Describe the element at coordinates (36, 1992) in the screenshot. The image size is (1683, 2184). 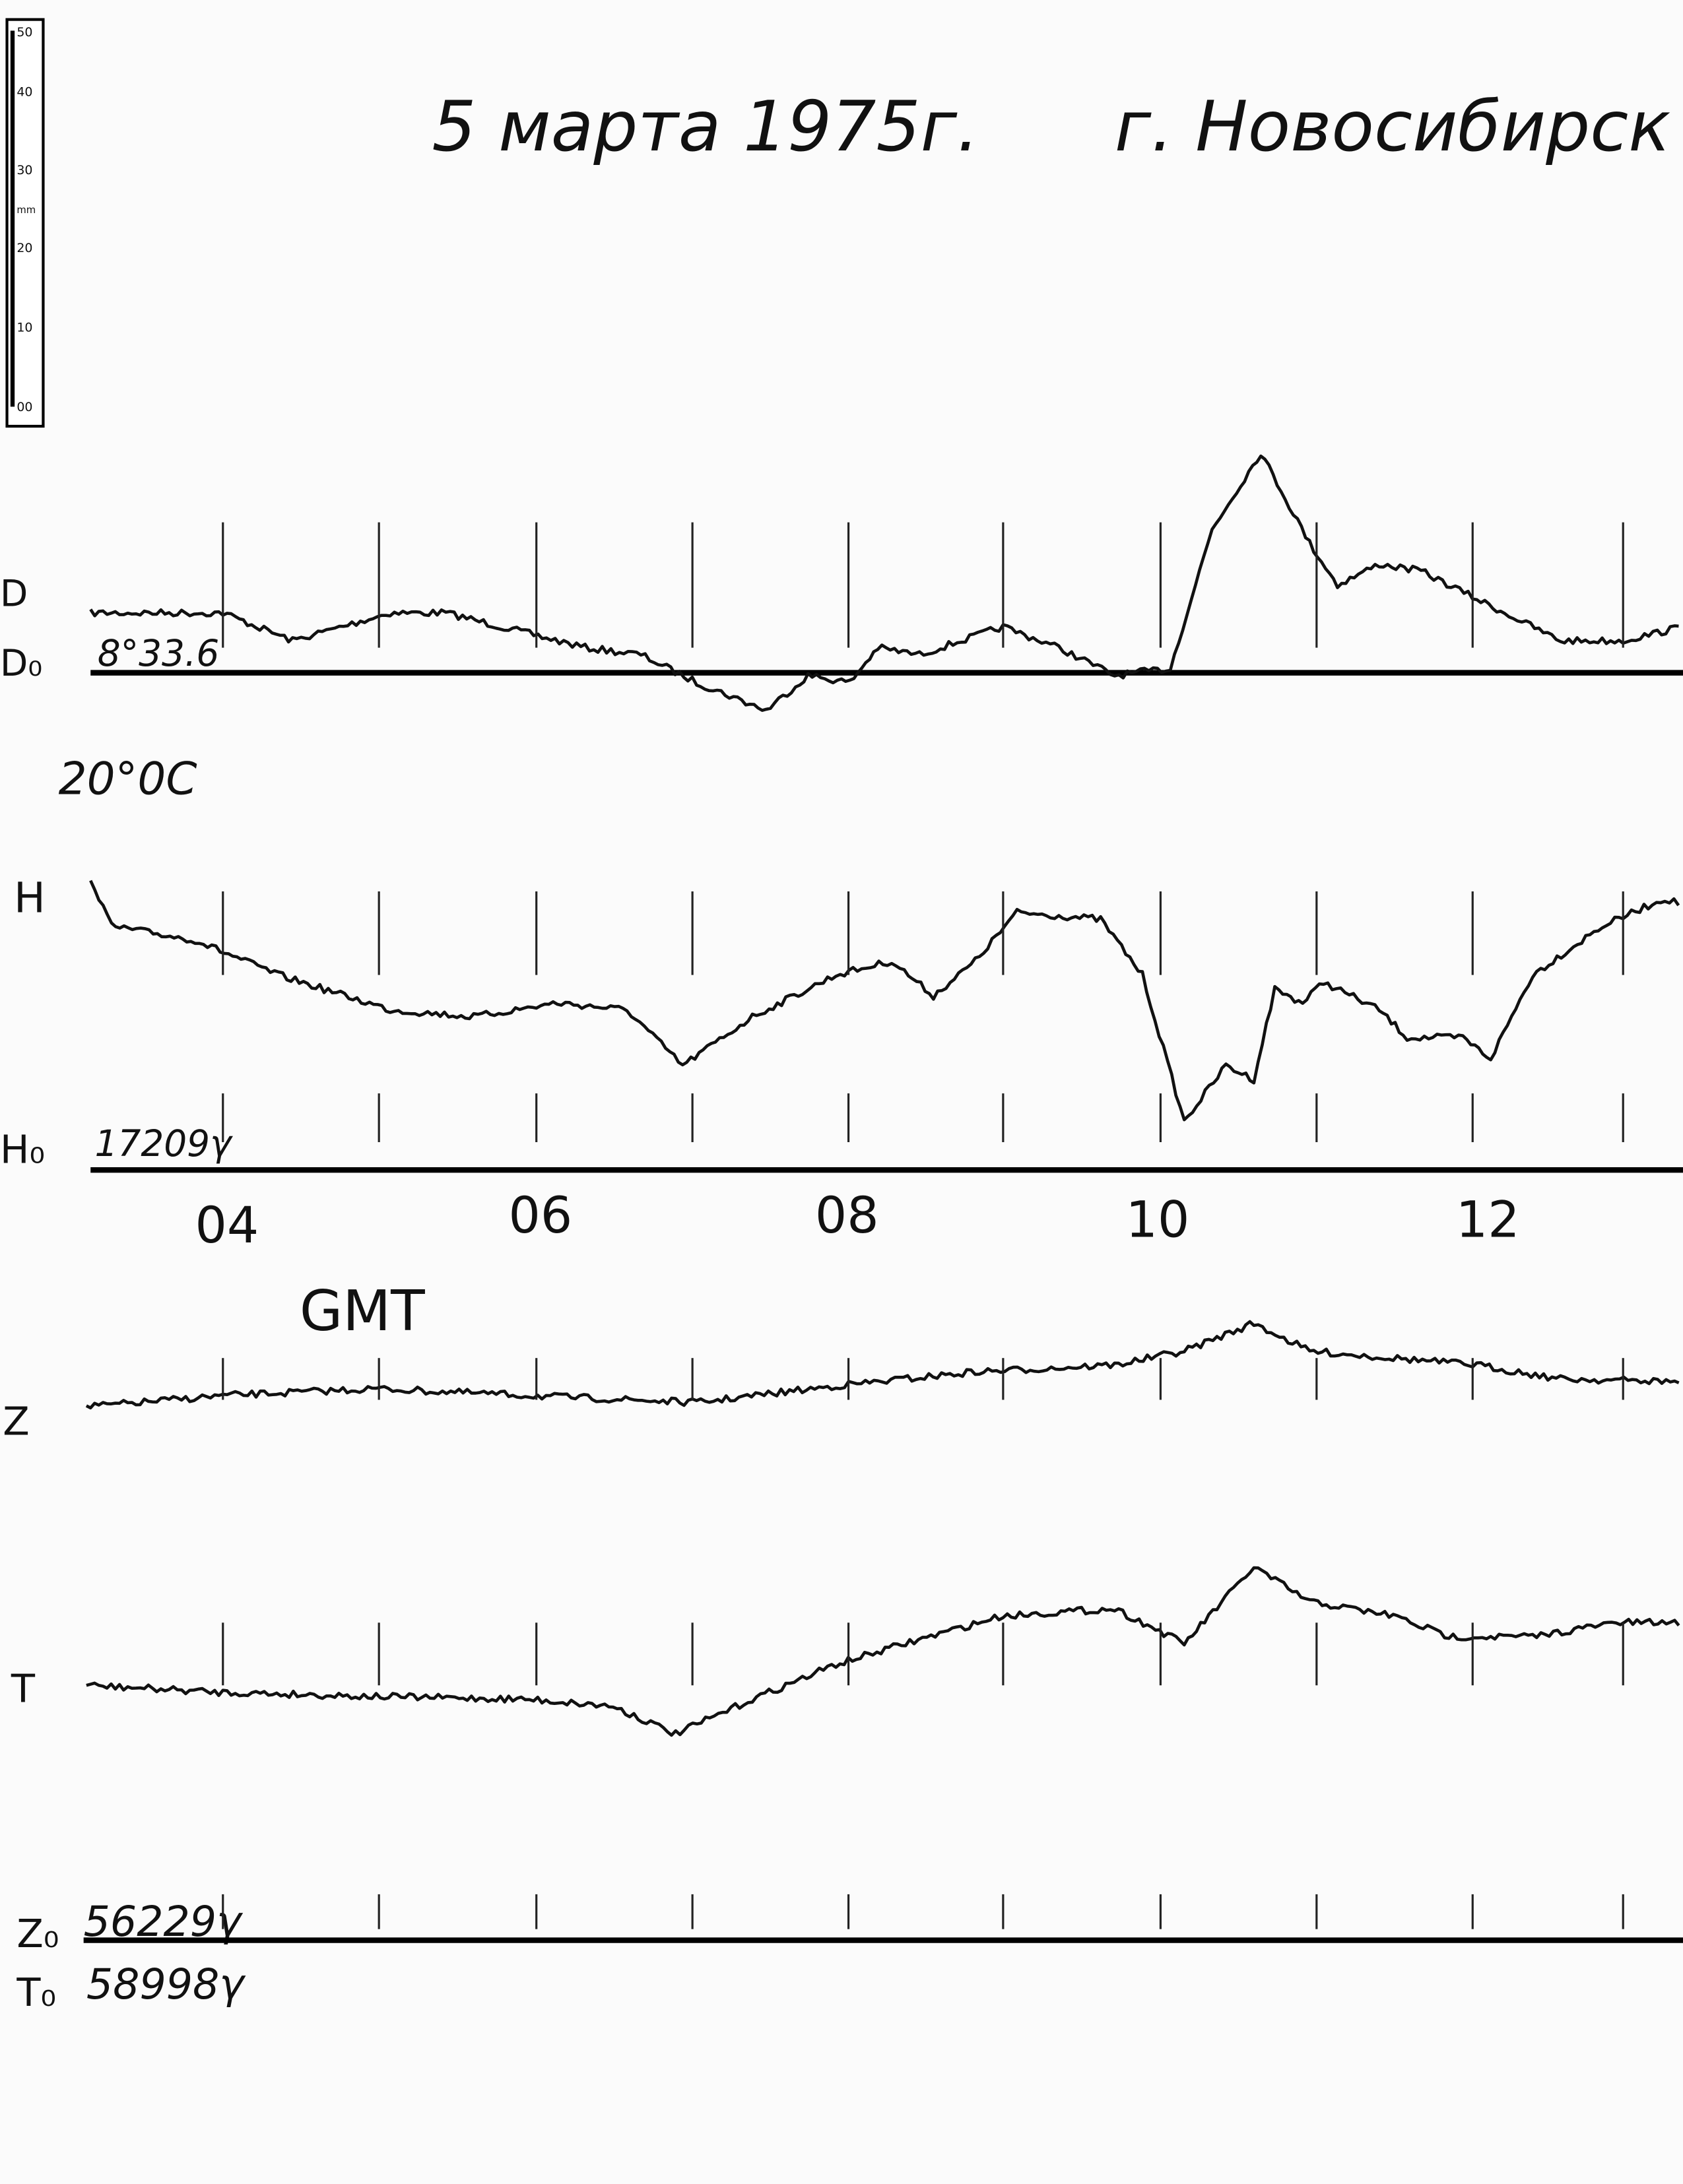
I see `base-label: T₀` at that location.